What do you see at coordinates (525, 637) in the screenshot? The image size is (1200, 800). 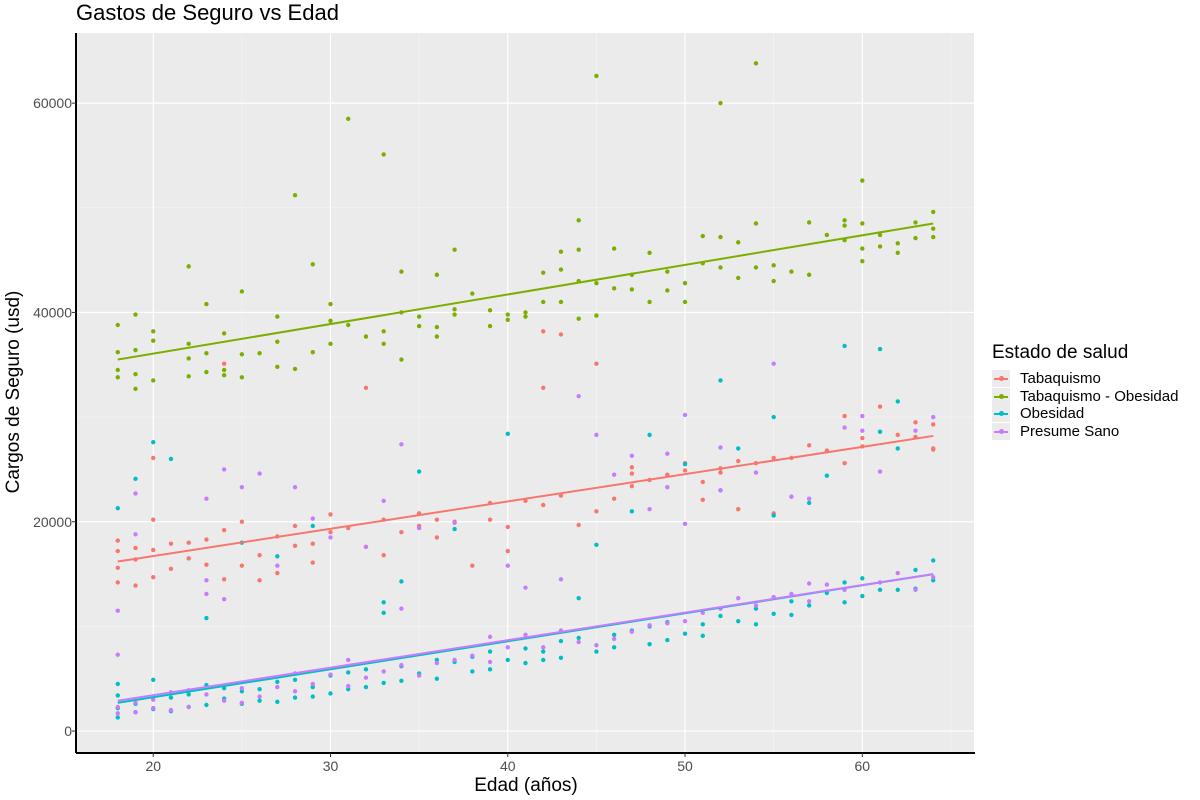 I see `trend-line` at bounding box center [525, 637].